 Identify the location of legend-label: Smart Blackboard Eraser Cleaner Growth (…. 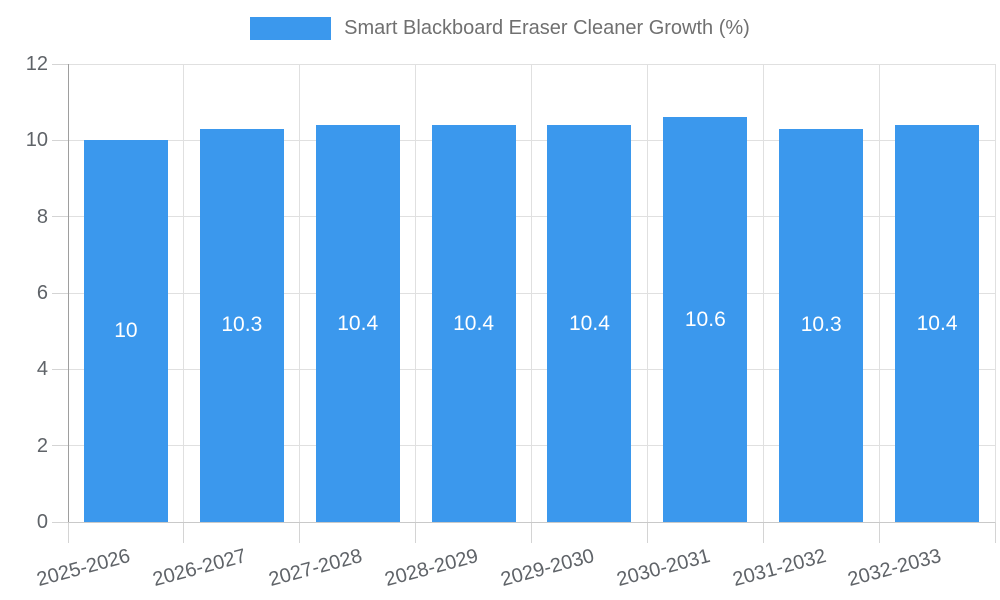
(547, 28).